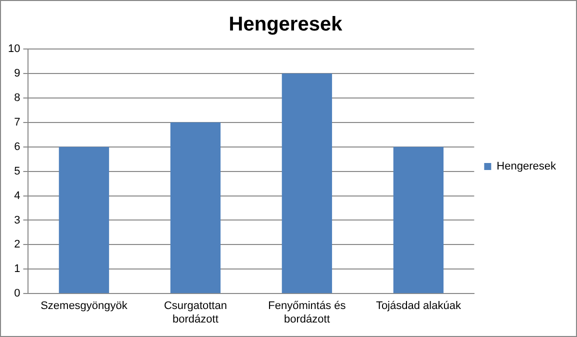 This screenshot has width=577, height=337. Describe the element at coordinates (17, 98) in the screenshot. I see `y-tick-label: 8` at that location.